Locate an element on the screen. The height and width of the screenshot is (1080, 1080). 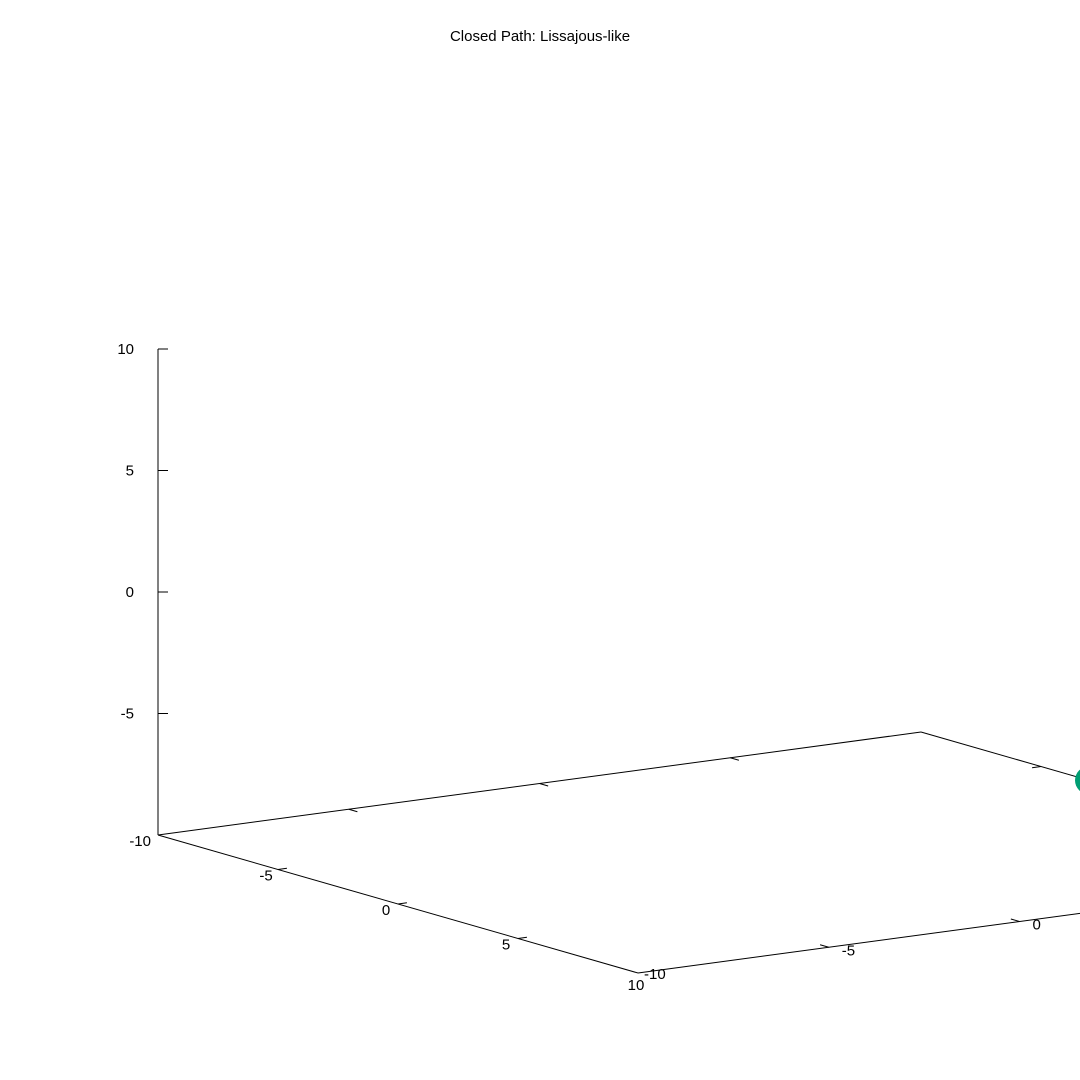
x-tick-label: -10 is located at coordinates (140, 841).